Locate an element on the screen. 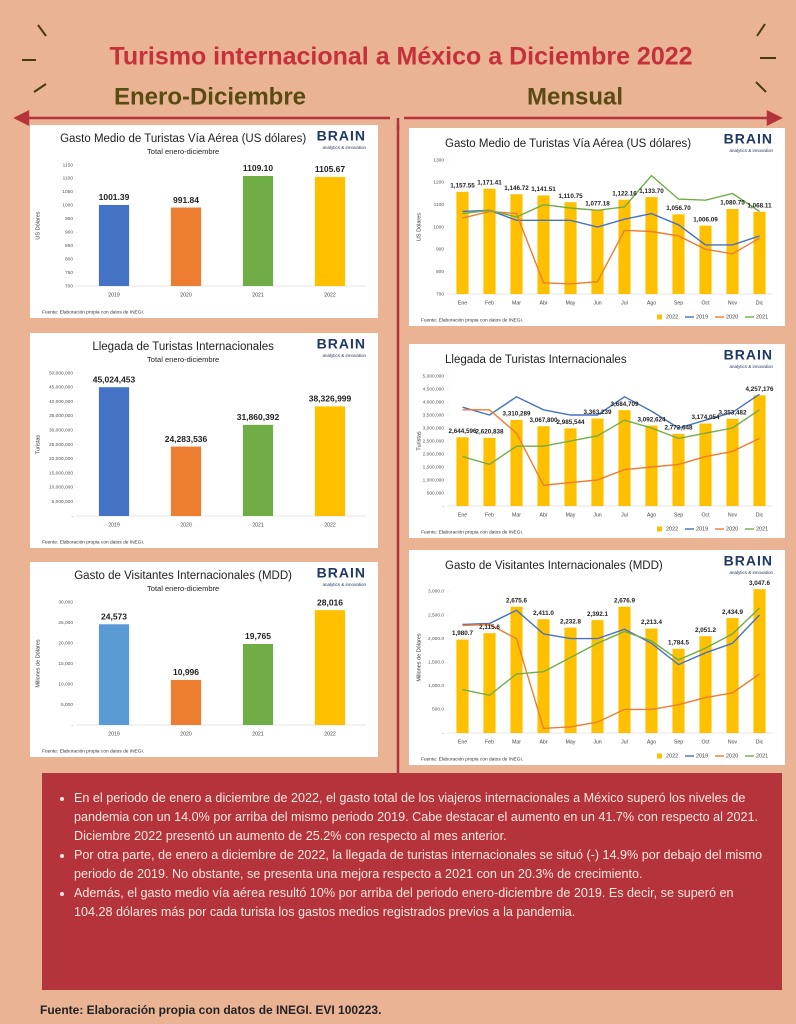 The width and height of the screenshot is (796, 1024). value-label: 4,257,176 is located at coordinates (759, 389).